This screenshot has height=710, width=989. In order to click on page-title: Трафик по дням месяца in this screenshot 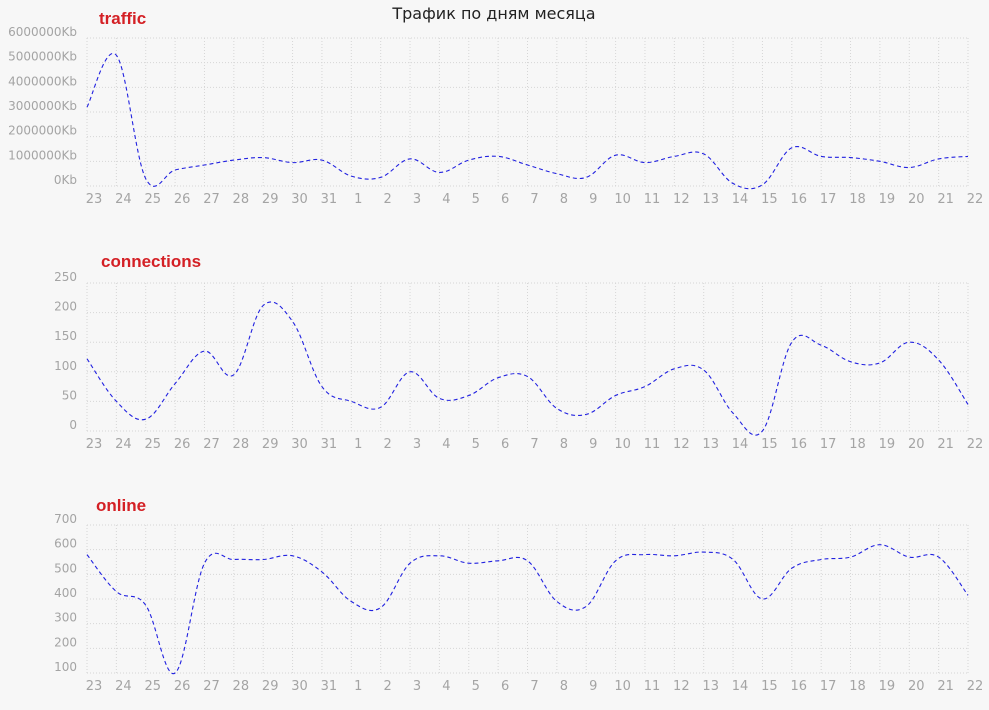, I will do `click(493, 13)`.